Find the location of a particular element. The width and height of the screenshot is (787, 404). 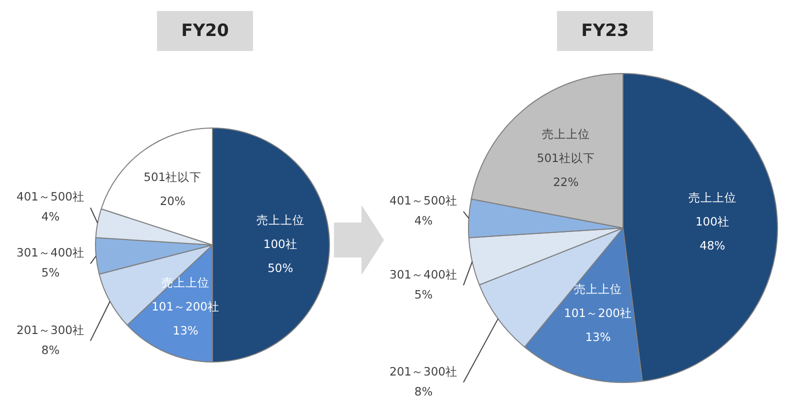

slice-label: 501社以下 is located at coordinates (173, 177).